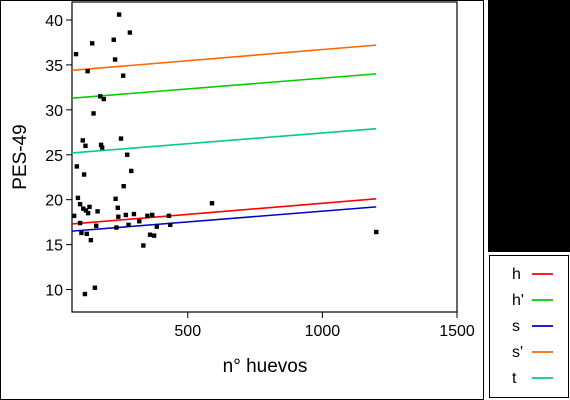  I want to click on y-tick-label: 10, so click(54, 291).